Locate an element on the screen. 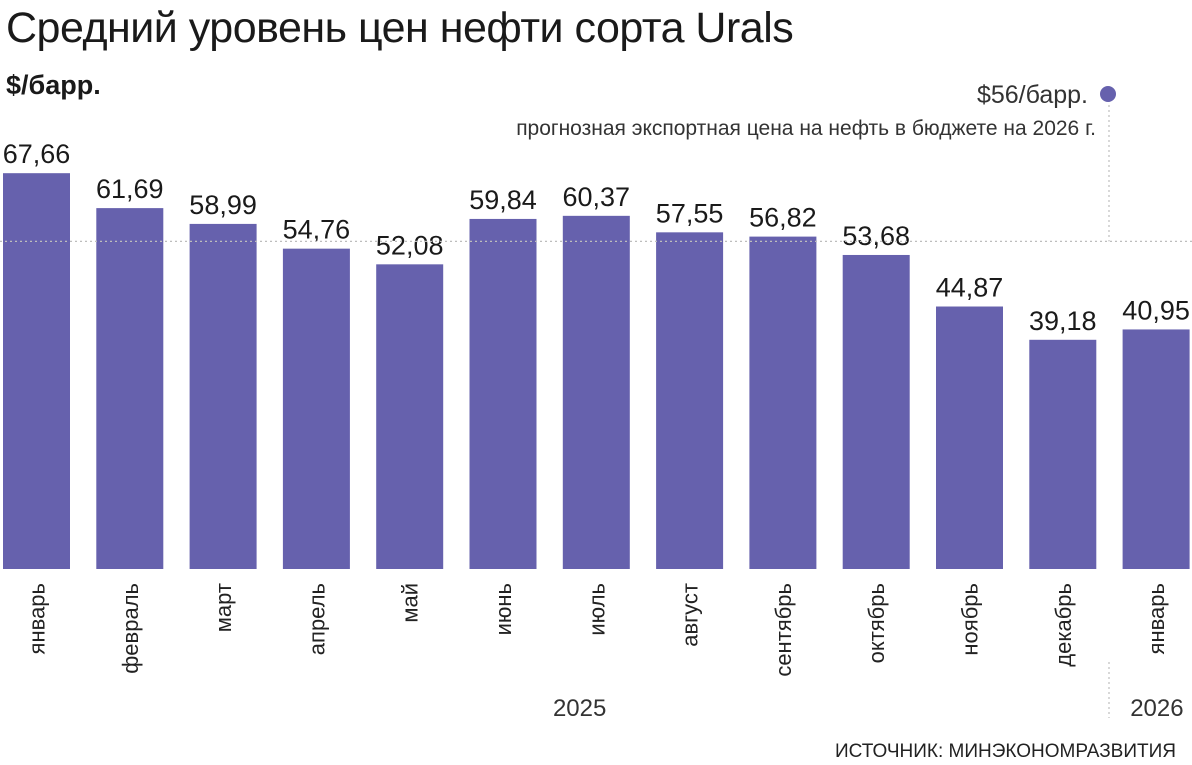  source-note: ИСТОЧНИК: МИНЭКОНОМРАЗВИТИЯ is located at coordinates (1005, 751).